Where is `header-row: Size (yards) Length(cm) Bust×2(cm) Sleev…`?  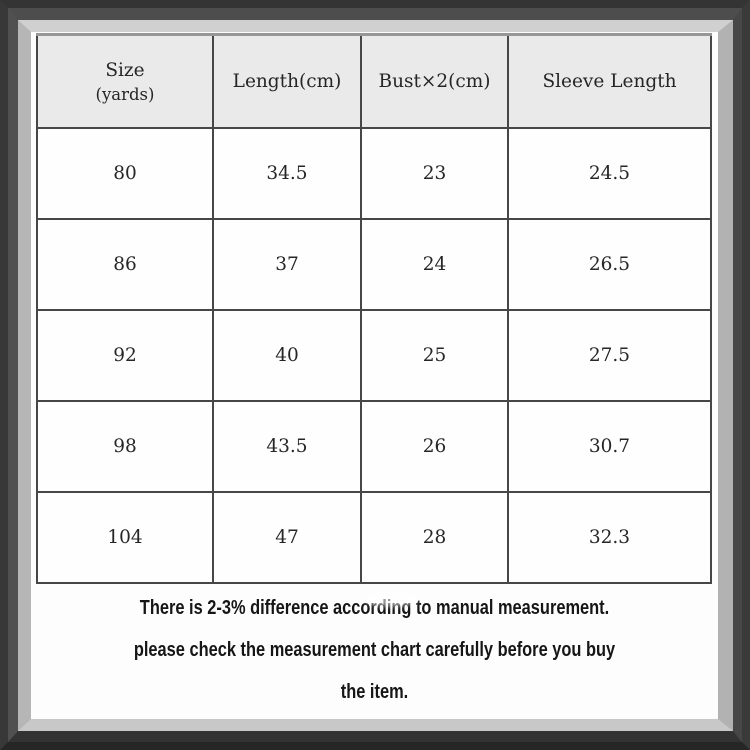 header-row: Size (yards) Length(cm) Bust×2(cm) Sleev… is located at coordinates (374, 81).